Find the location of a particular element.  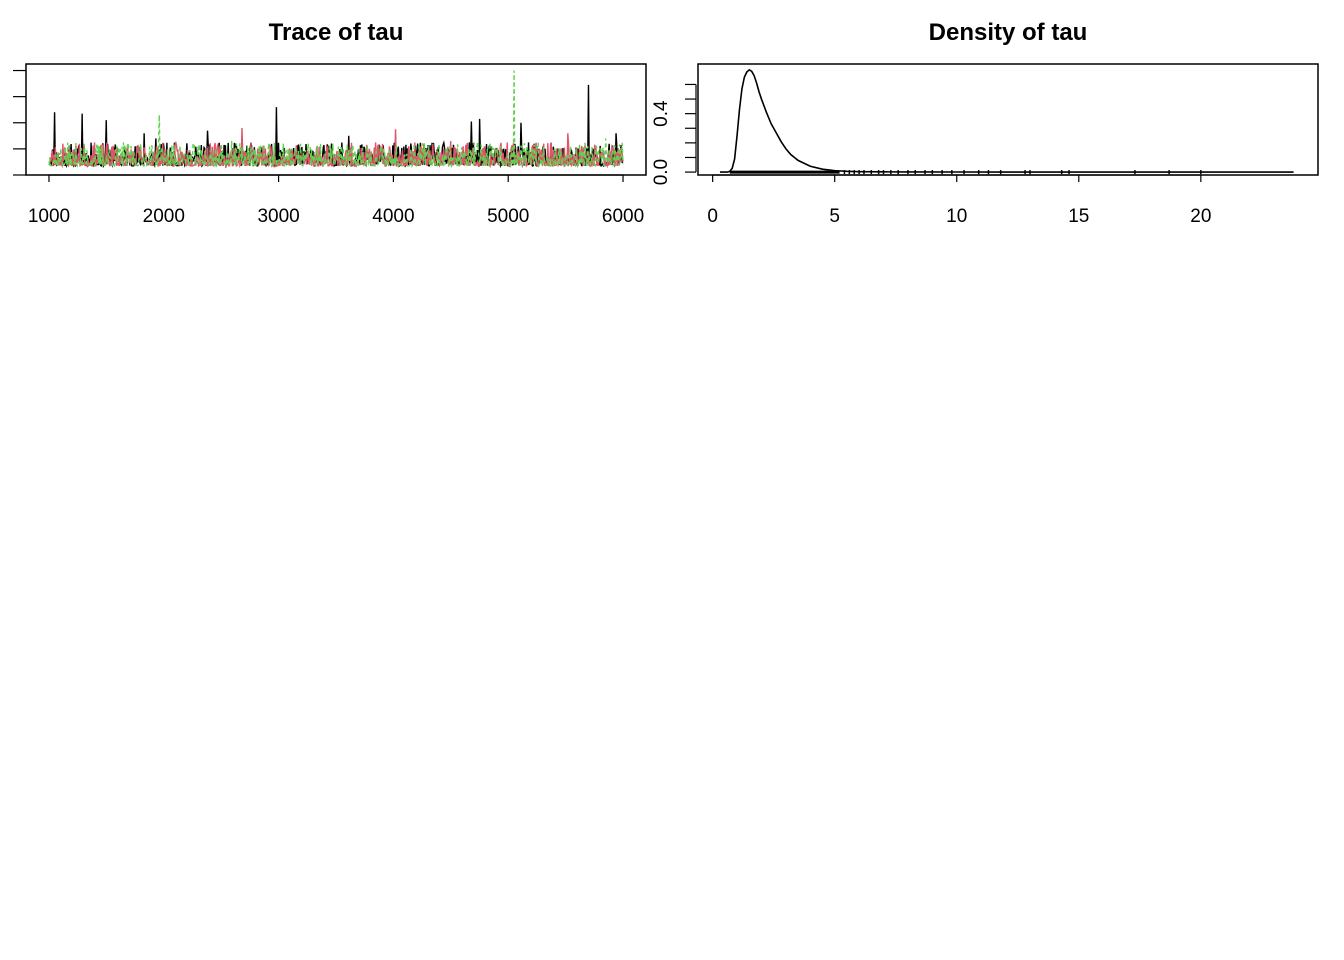

trace-plot: Trace of tau 1000 2000 3000 4000 5000 6000 is located at coordinates (330, 123).